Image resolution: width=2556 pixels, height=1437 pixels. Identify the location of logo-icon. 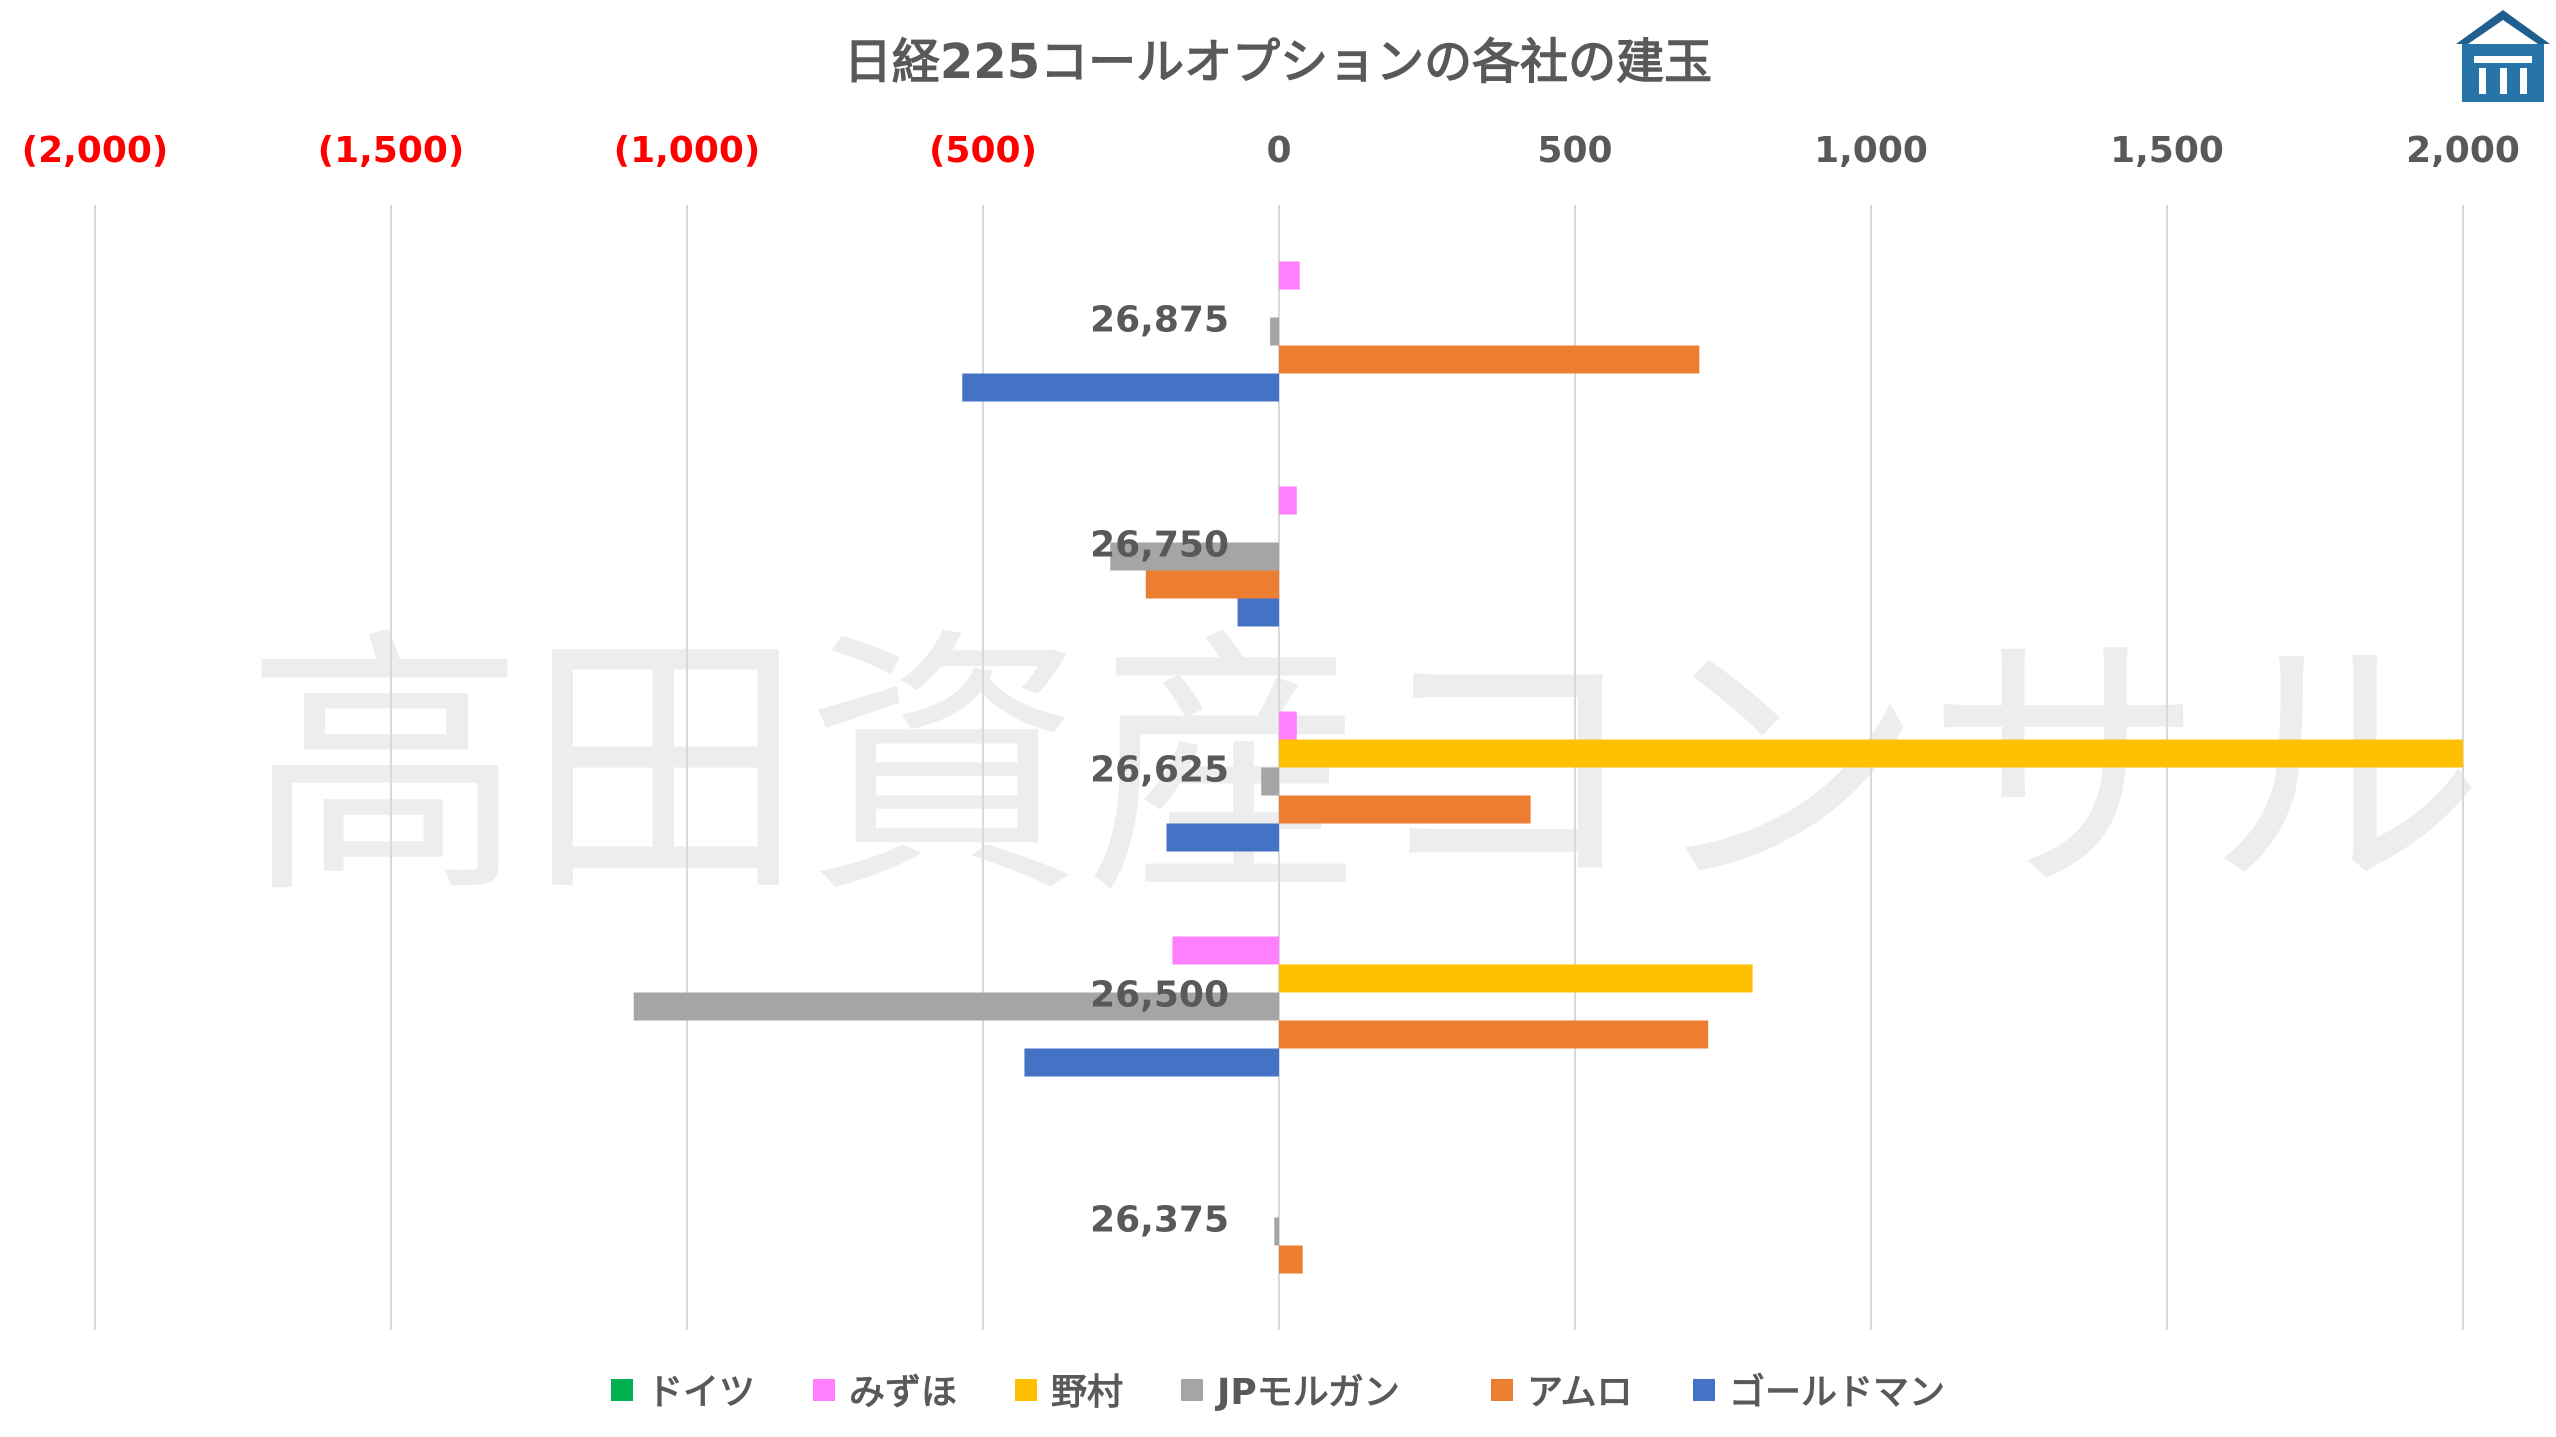
(2503, 56).